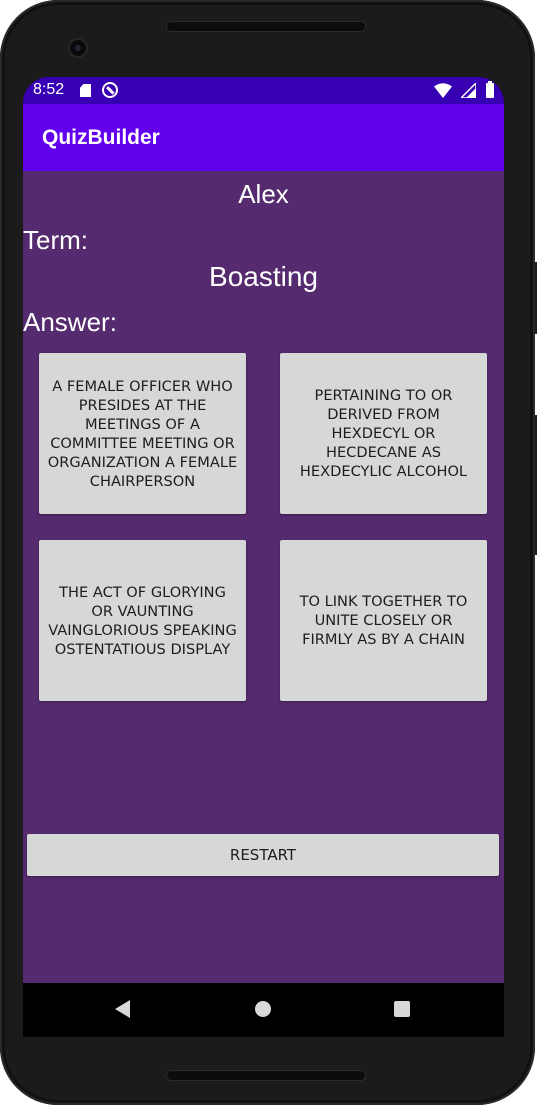  I want to click on cellular-icon, so click(468, 90).